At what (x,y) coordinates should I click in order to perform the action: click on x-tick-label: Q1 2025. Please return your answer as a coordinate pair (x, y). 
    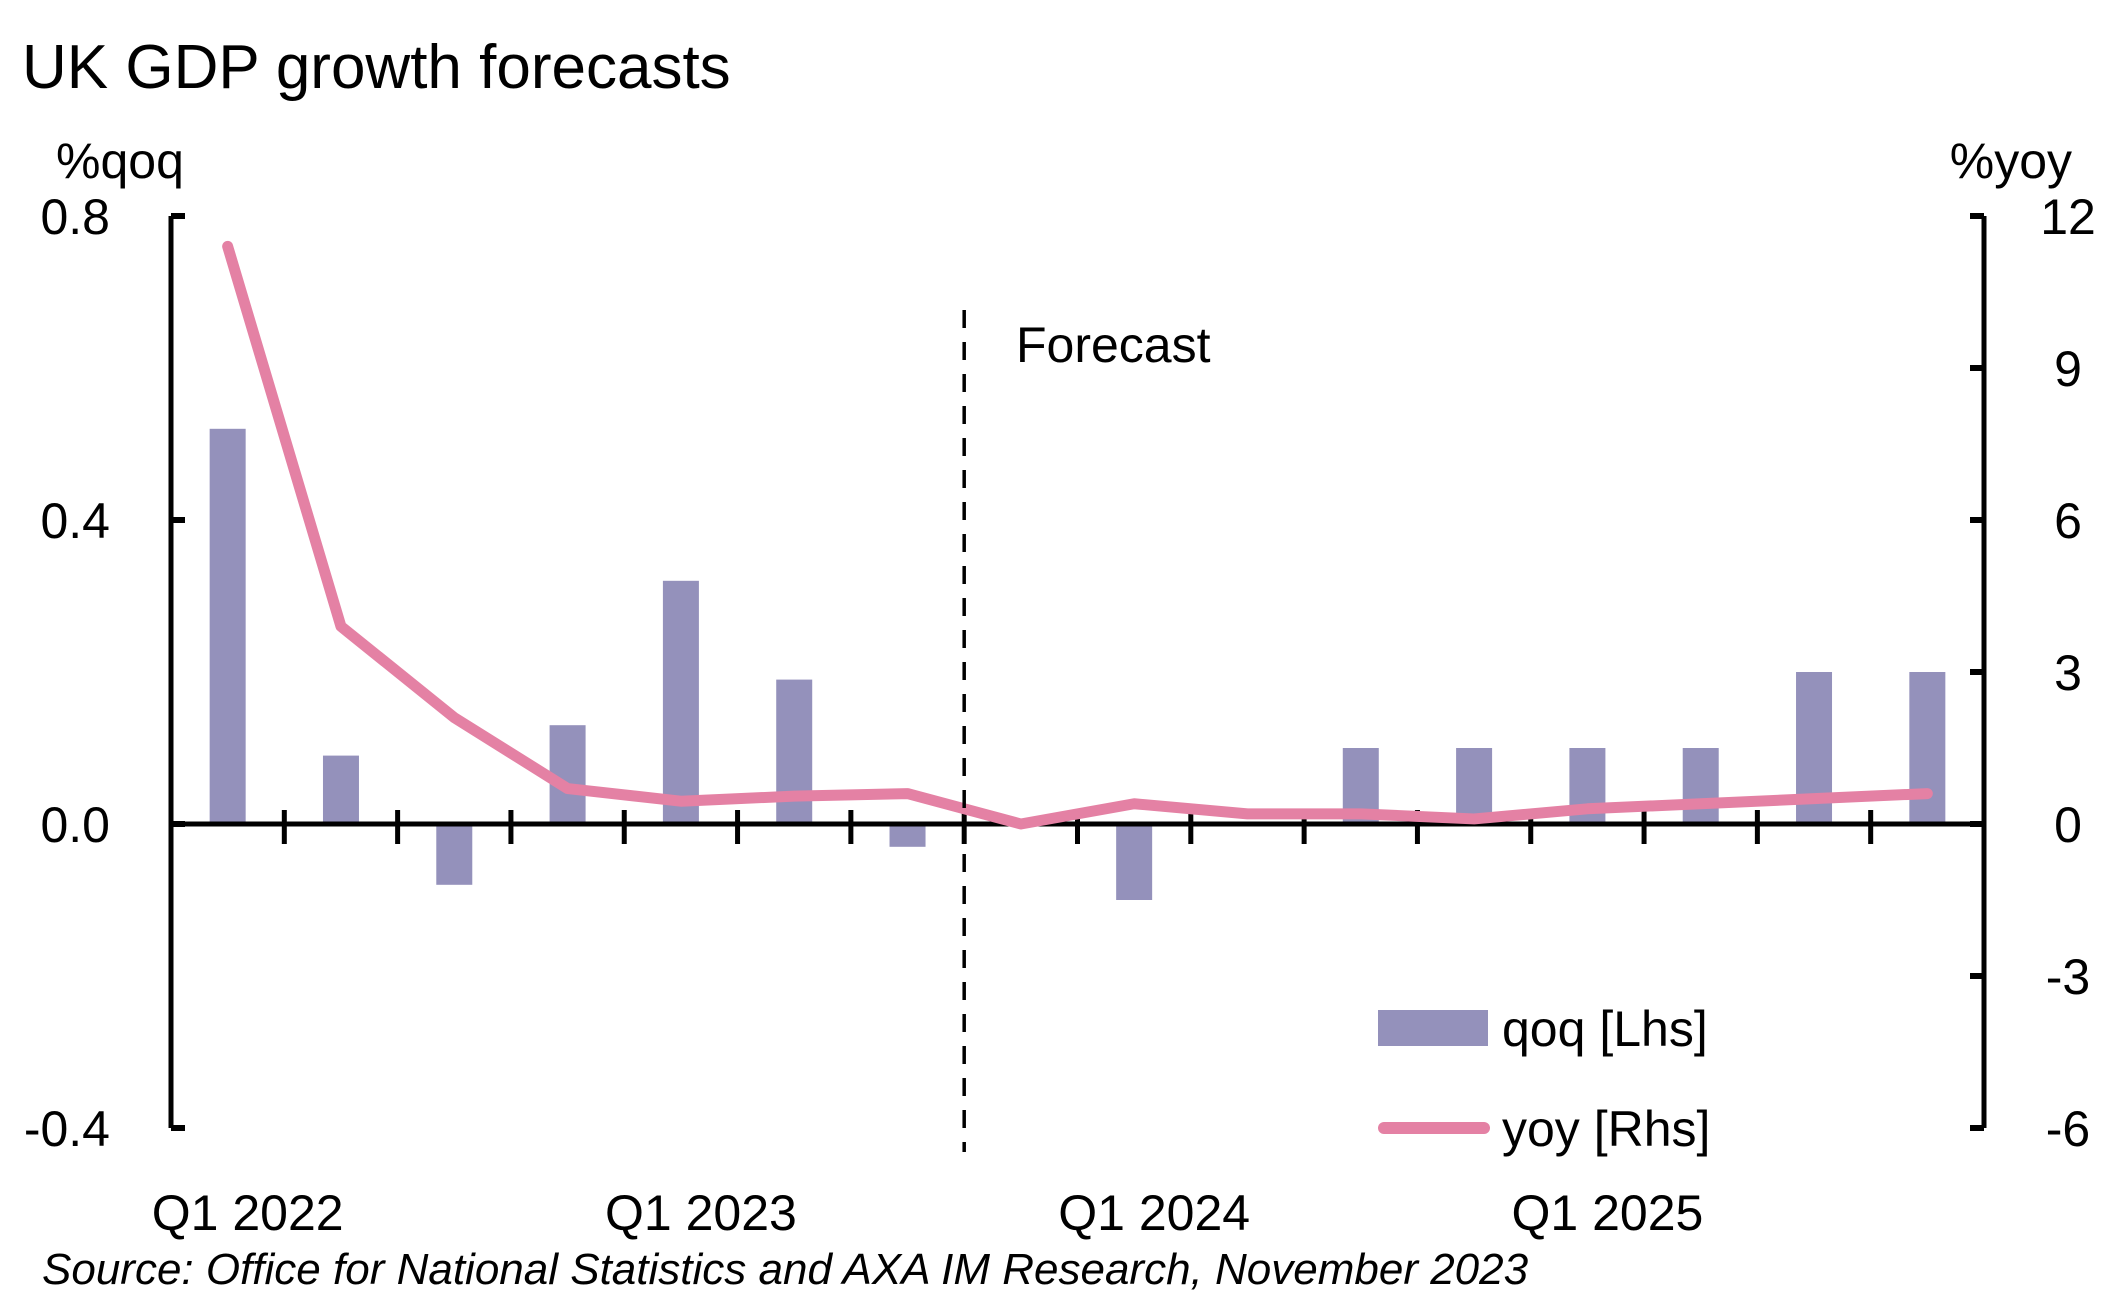
    Looking at the image, I should click on (1607, 1213).